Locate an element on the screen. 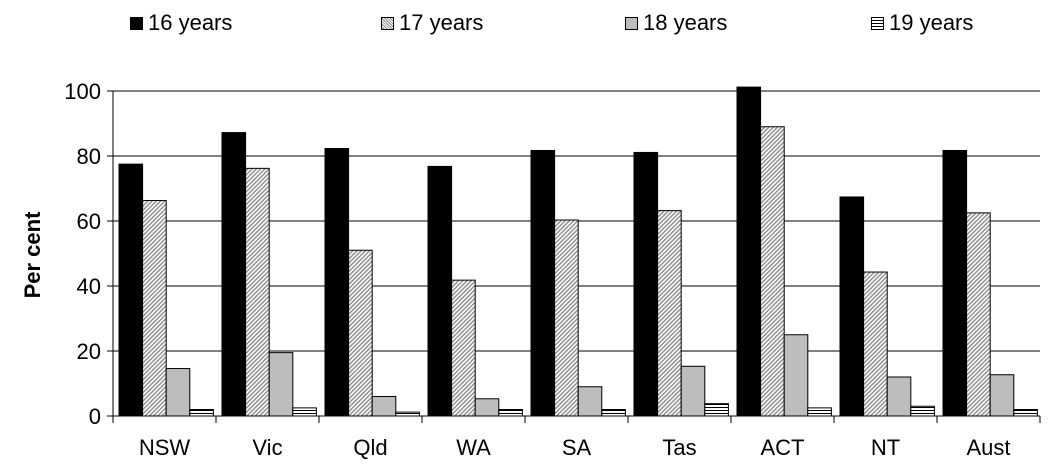 This screenshot has height=464, width=1050. y-tick-label: 60 is located at coordinates (89, 221).